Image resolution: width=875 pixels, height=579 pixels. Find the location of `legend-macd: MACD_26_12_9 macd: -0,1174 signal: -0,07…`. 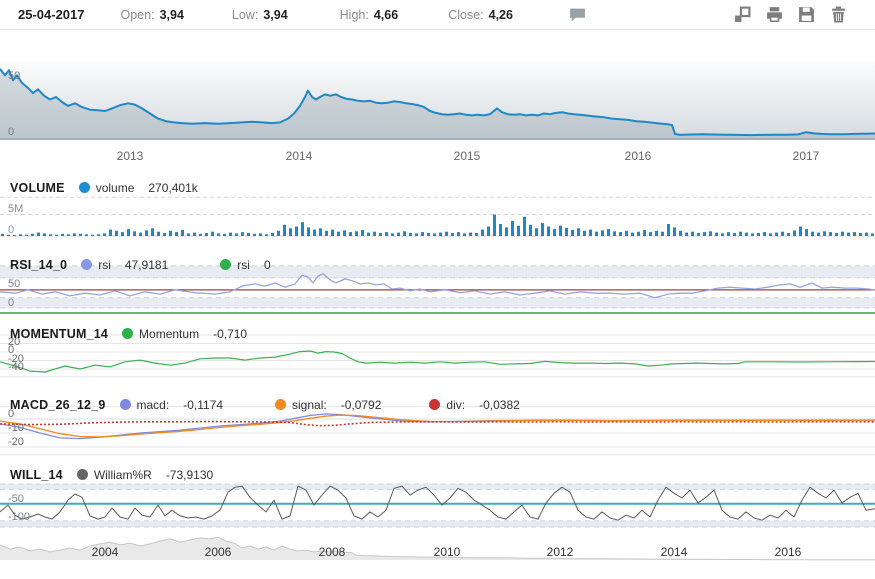

legend-macd: MACD_26_12_9 macd: -0,1174 signal: -0,07… is located at coordinates (265, 404).